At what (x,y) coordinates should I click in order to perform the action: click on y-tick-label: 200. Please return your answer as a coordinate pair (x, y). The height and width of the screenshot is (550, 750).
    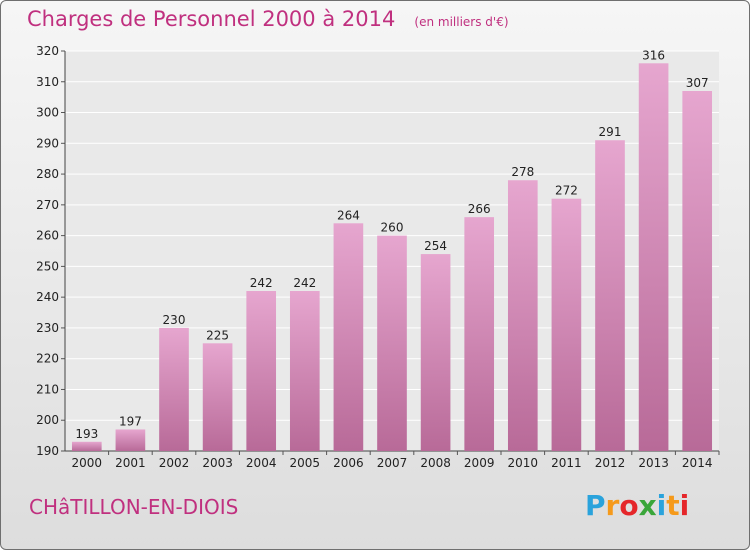
    Looking at the image, I should click on (47, 420).